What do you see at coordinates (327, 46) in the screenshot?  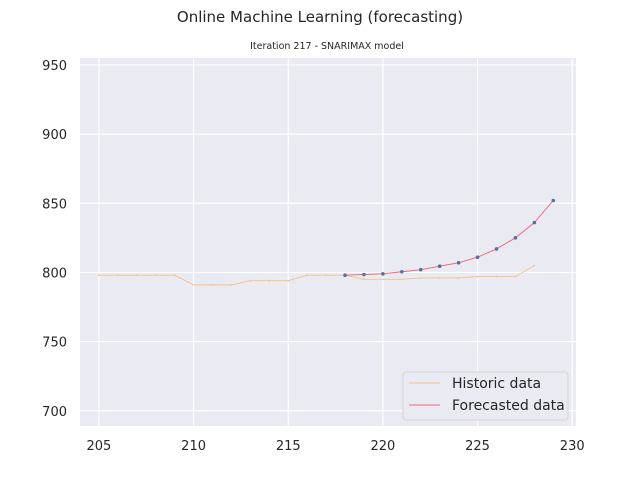 I see `chart-subtitle: Iteration 217 - SNARIMAX model` at bounding box center [327, 46].